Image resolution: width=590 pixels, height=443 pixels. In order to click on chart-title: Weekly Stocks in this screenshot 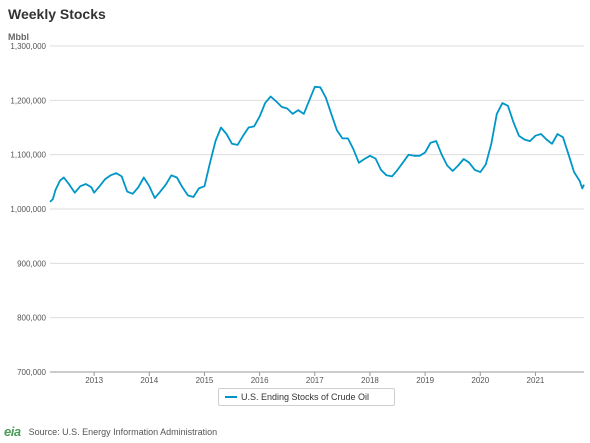, I will do `click(57, 14)`.